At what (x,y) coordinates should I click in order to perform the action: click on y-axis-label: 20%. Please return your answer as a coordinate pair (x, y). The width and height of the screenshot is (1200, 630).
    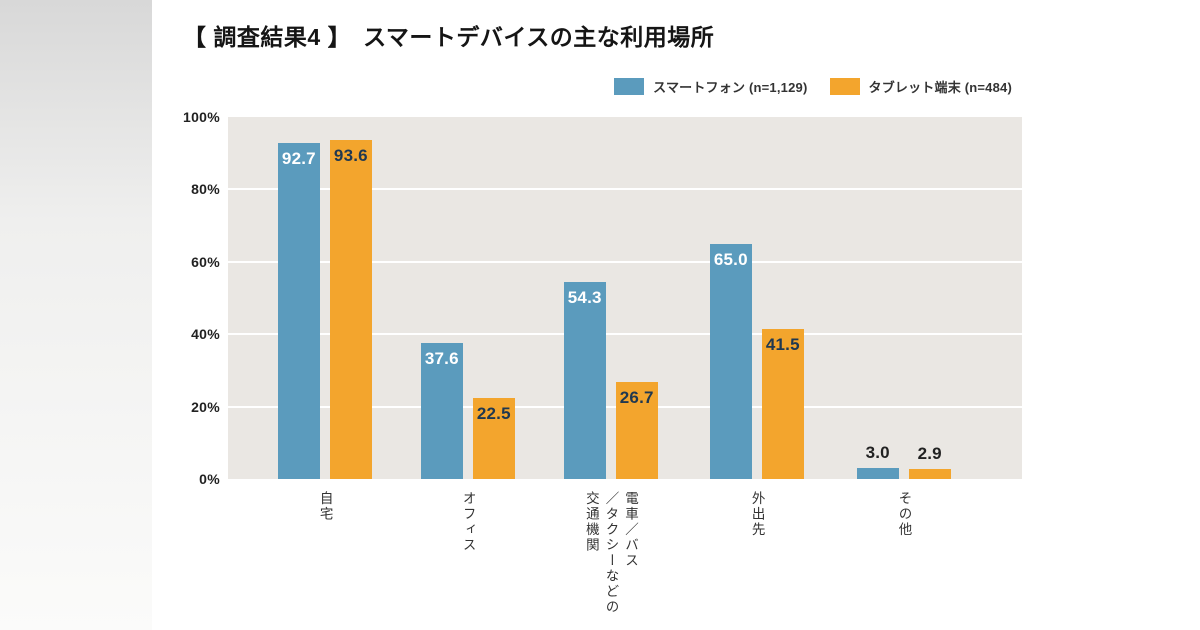
    Looking at the image, I should click on (205, 406).